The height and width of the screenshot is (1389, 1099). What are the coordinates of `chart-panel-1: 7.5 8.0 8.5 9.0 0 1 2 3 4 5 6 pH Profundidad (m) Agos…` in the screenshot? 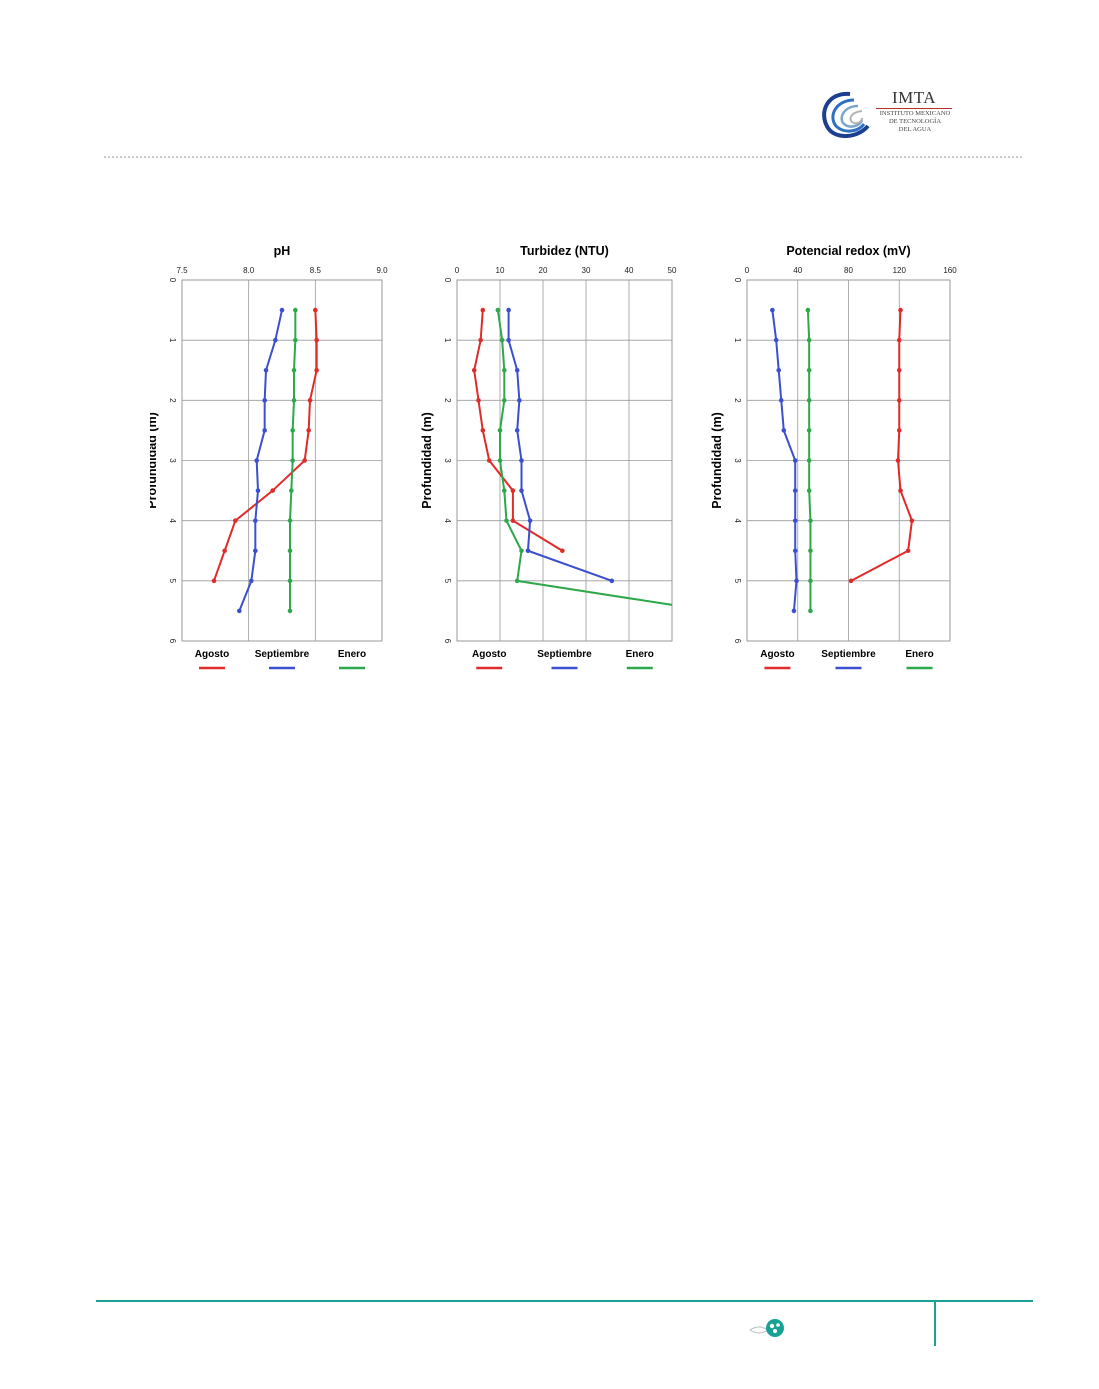 It's located at (269, 457).